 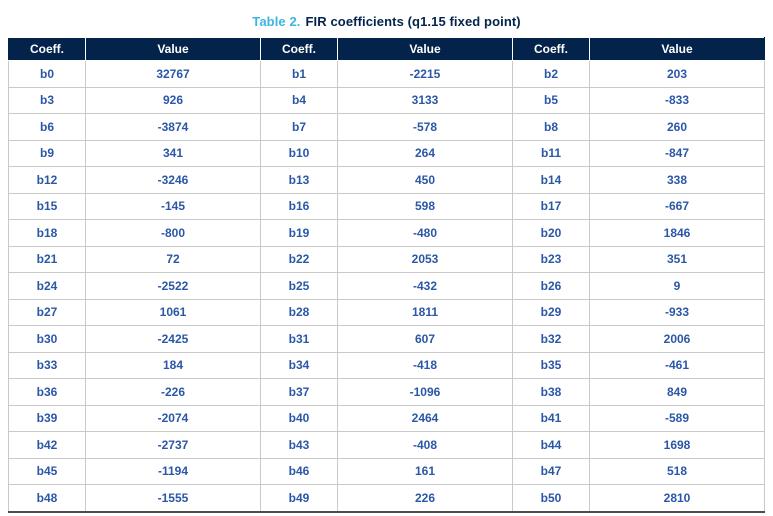 I want to click on coeff-cell: b8, so click(x=551, y=127).